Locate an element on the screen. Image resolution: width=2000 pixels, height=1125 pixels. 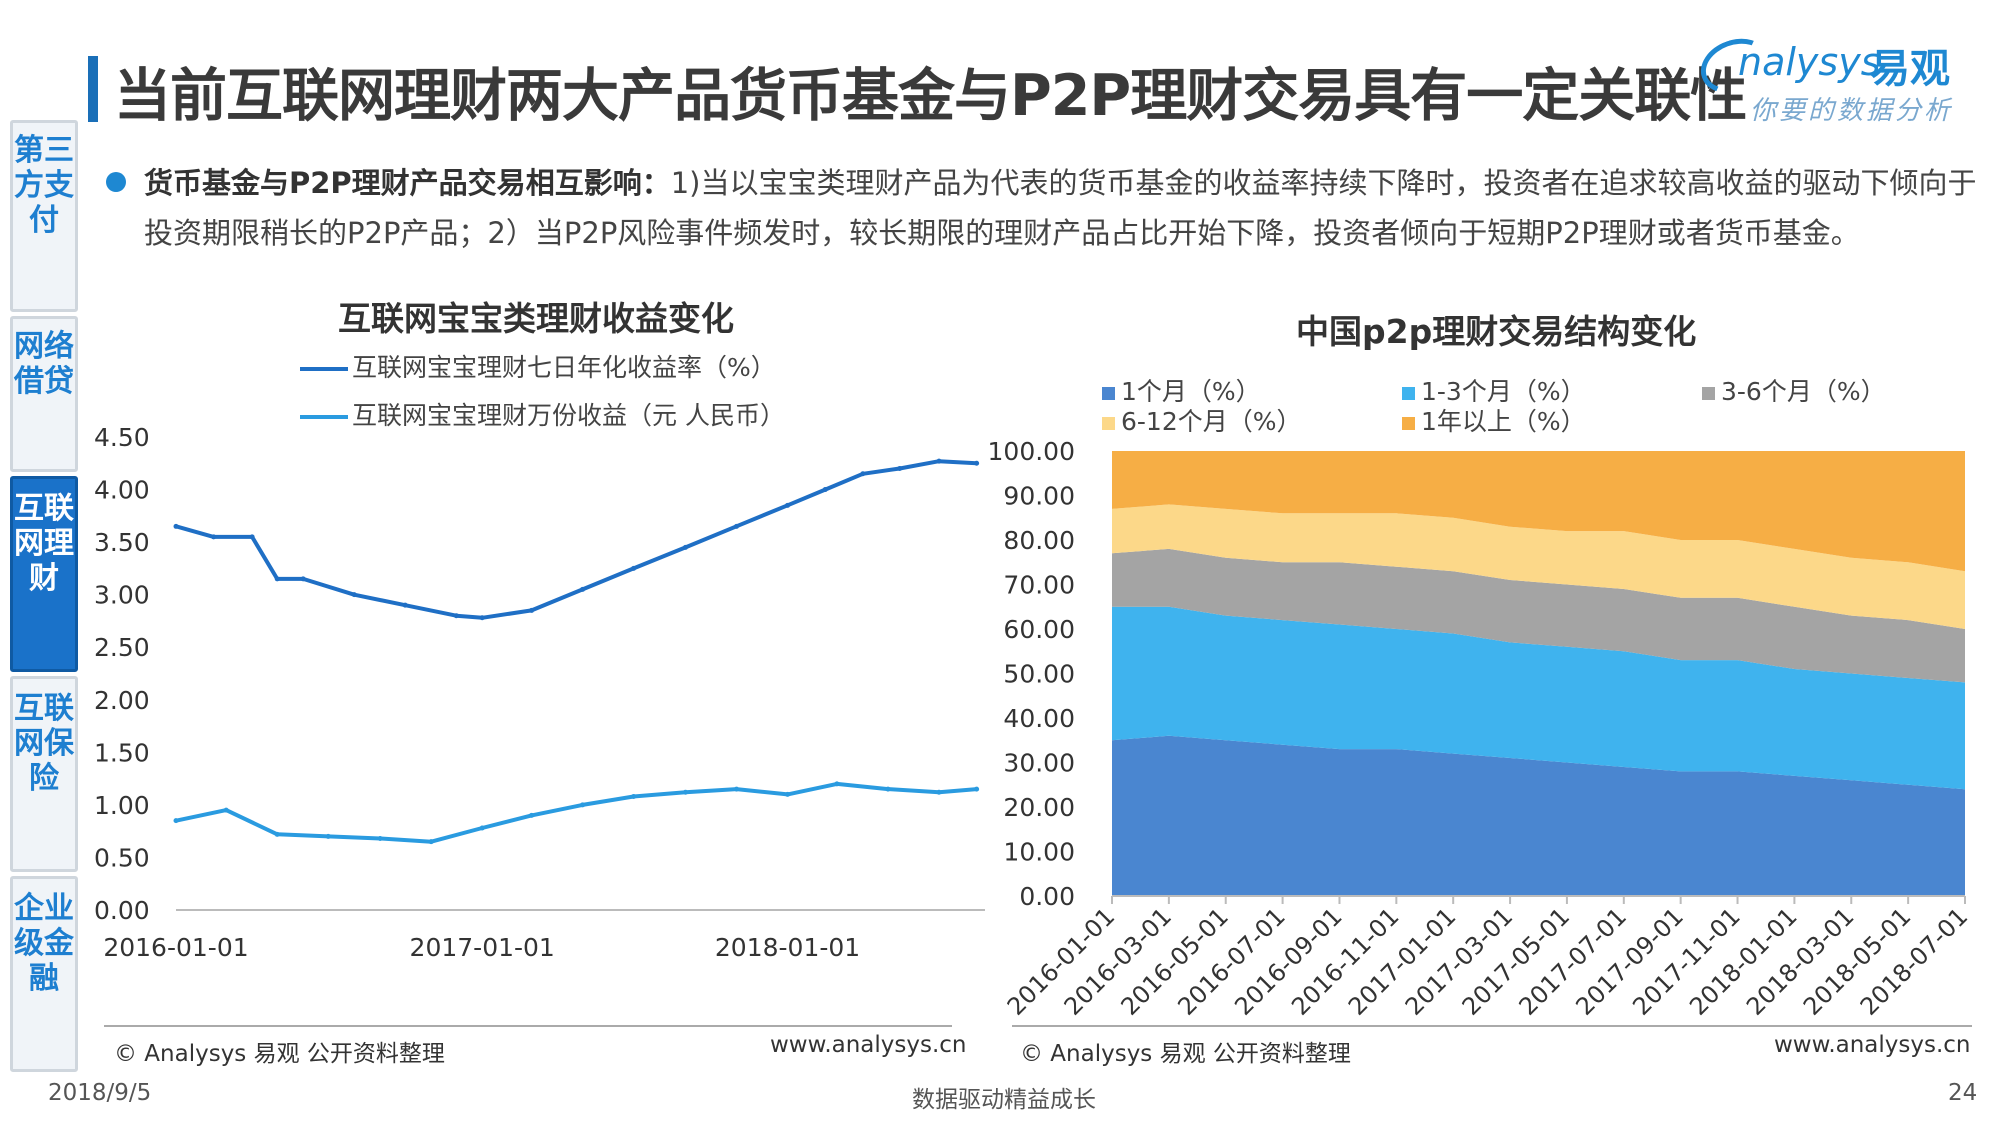
legend-swatch-income is located at coordinates (324, 417).